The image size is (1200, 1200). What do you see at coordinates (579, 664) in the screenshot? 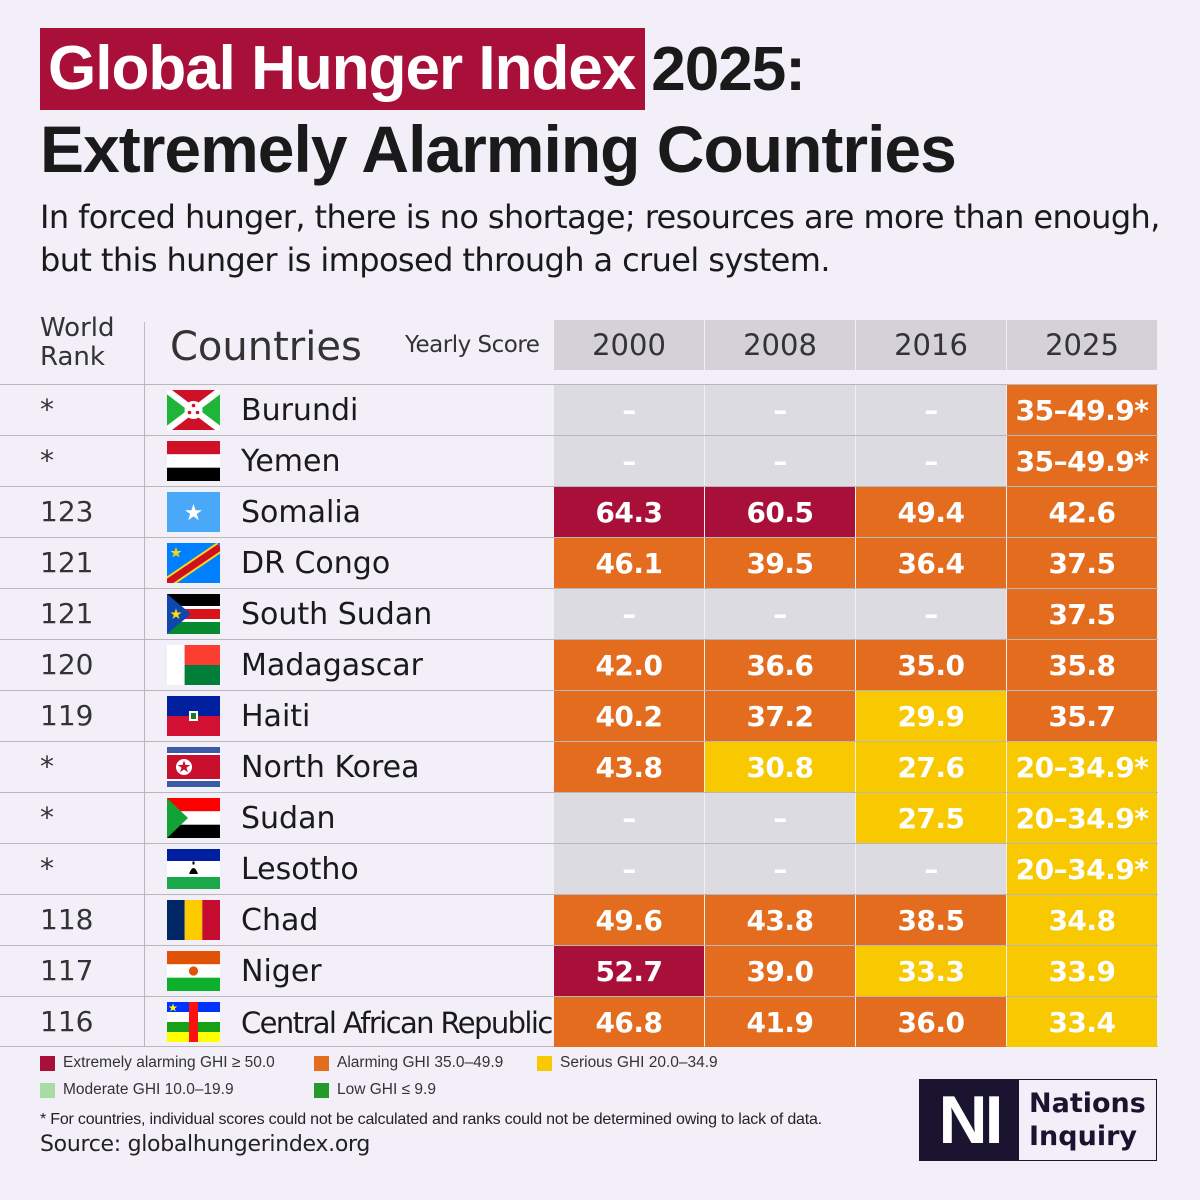
I see `table-row: 120 Madagascar 42.0 36.6 35.0 35.8` at bounding box center [579, 664].